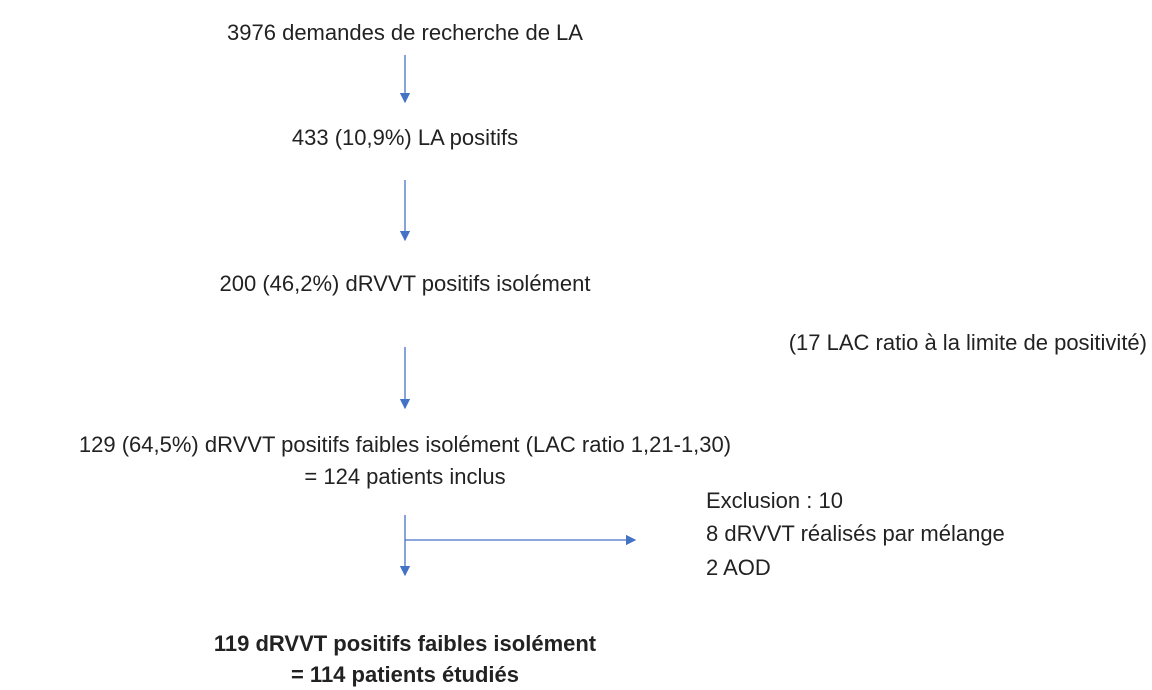 This screenshot has width=1152, height=690. I want to click on node: 200 (46,2%) dRVVT positifs isolément, so click(405, 283).